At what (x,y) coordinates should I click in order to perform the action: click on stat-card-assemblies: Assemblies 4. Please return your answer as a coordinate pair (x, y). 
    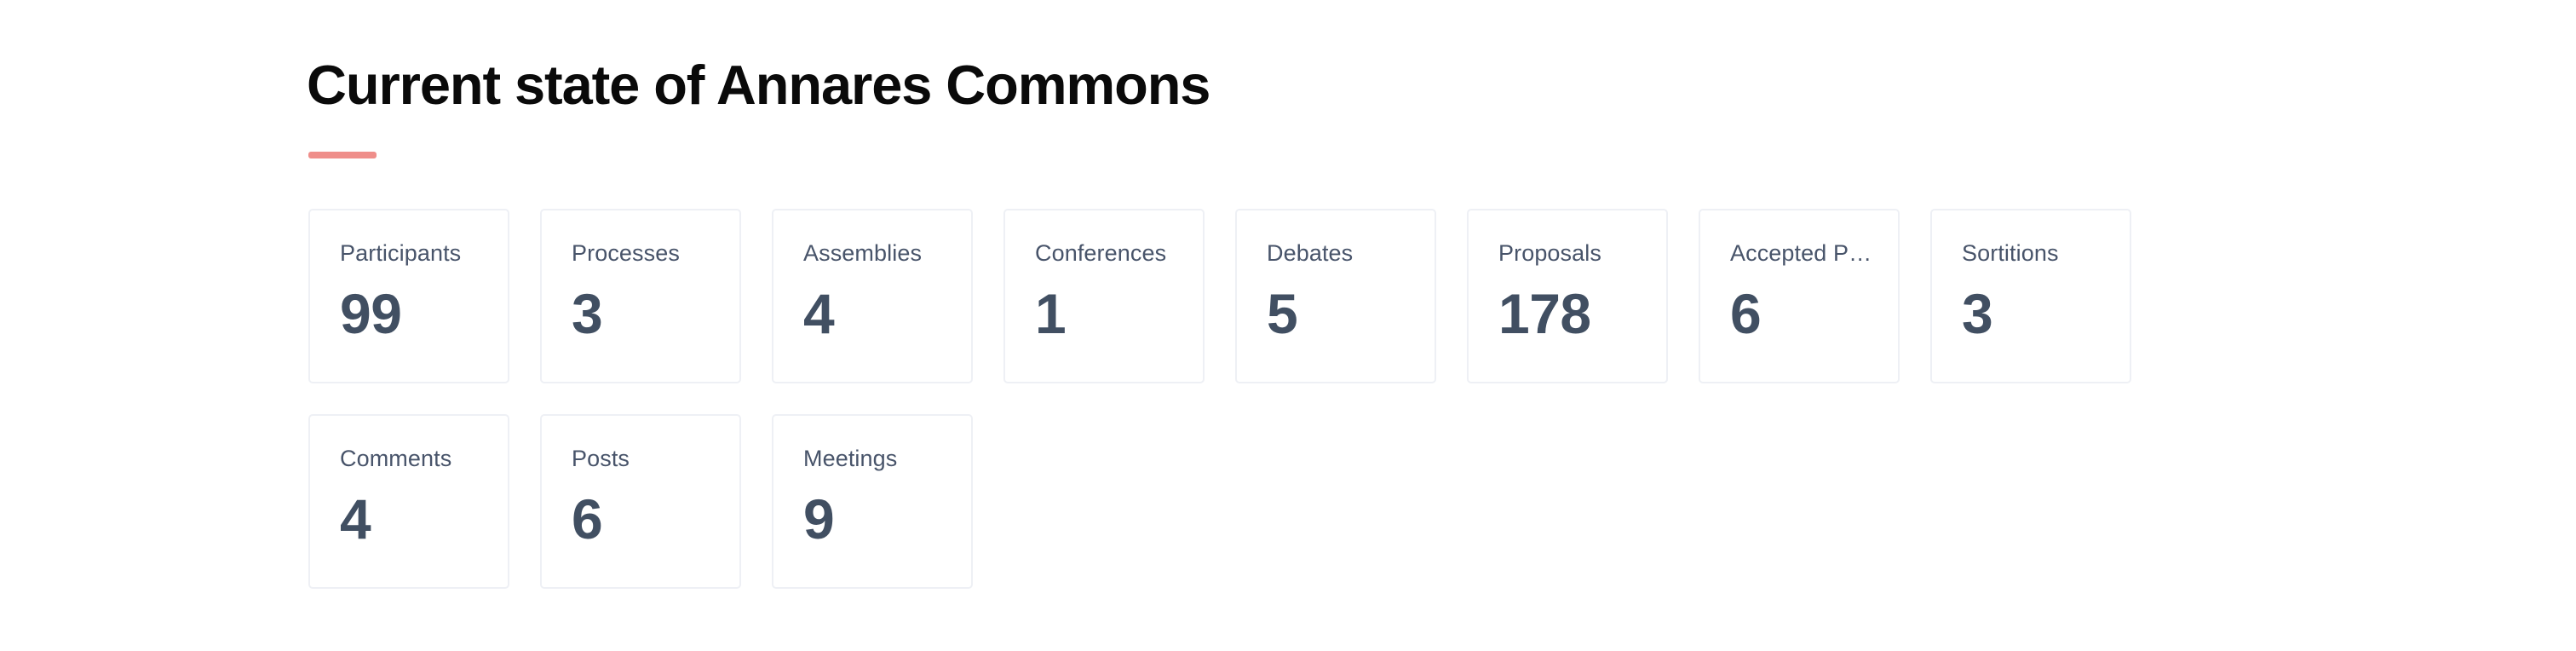
    Looking at the image, I should click on (873, 296).